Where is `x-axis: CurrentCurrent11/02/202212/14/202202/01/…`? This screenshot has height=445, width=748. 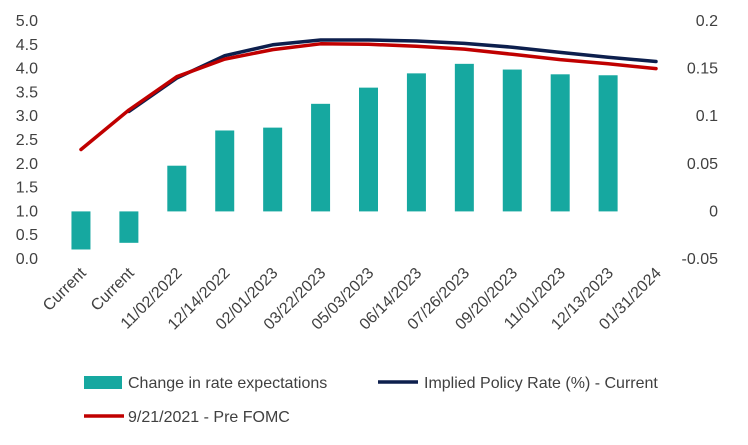
x-axis: CurrentCurrent11/02/202212/14/202202/01/… is located at coordinates (352, 298).